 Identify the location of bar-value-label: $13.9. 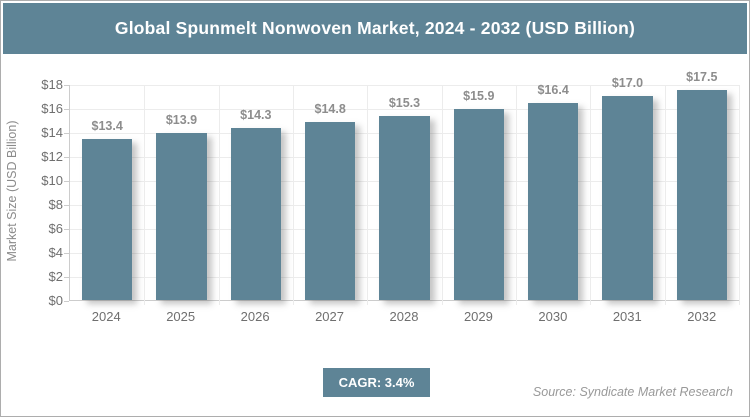
(181, 120).